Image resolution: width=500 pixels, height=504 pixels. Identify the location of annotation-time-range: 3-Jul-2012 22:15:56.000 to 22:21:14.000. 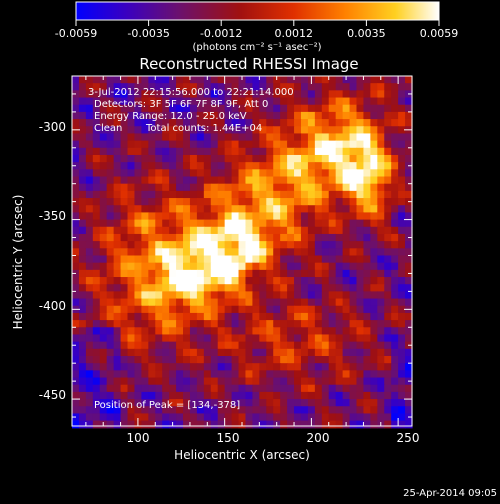
(191, 92).